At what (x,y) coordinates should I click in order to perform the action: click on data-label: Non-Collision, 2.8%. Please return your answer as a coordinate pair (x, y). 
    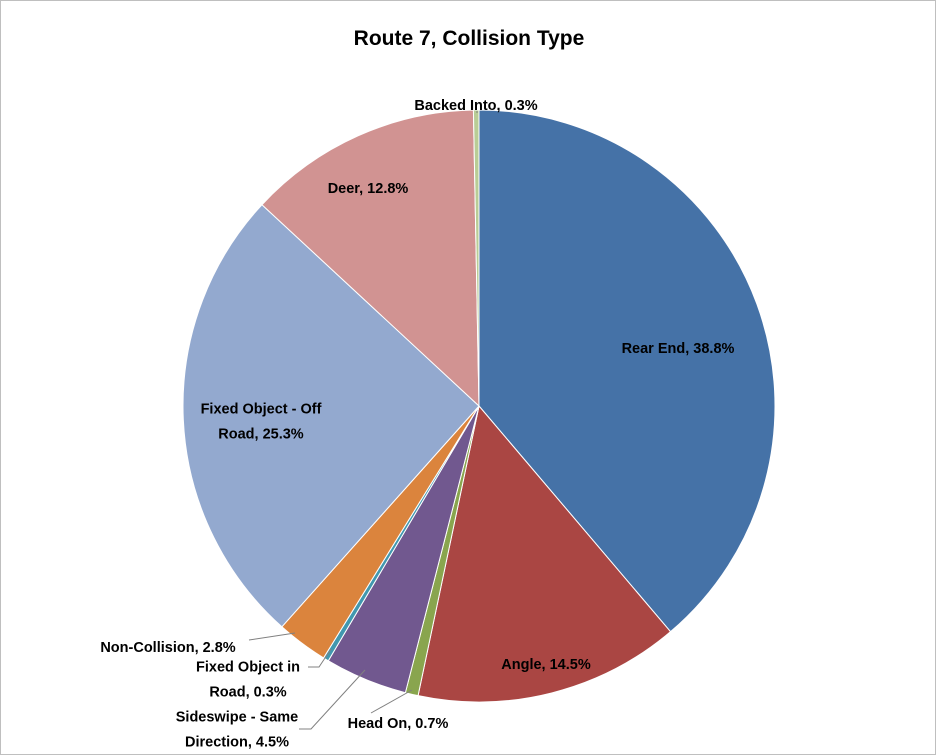
    Looking at the image, I should click on (167, 648).